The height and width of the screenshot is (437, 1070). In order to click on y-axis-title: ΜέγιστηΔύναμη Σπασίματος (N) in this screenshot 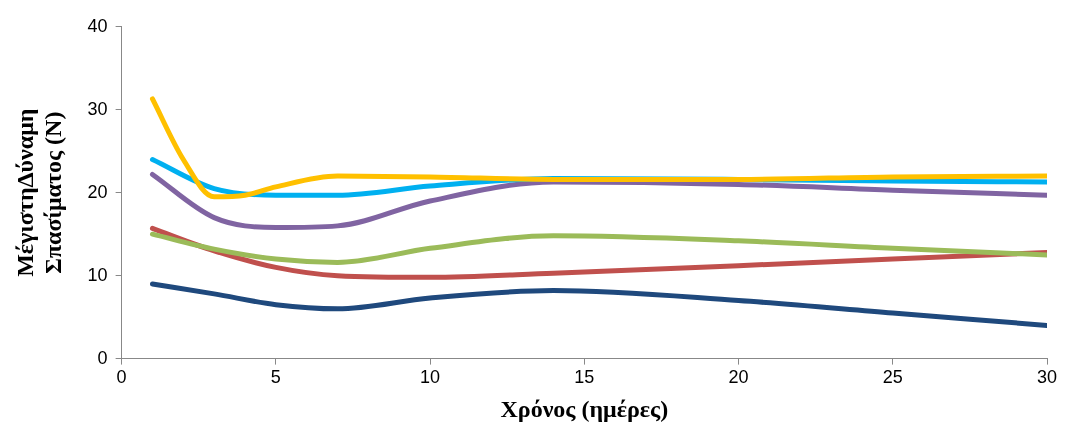, I will do `click(39, 192)`.